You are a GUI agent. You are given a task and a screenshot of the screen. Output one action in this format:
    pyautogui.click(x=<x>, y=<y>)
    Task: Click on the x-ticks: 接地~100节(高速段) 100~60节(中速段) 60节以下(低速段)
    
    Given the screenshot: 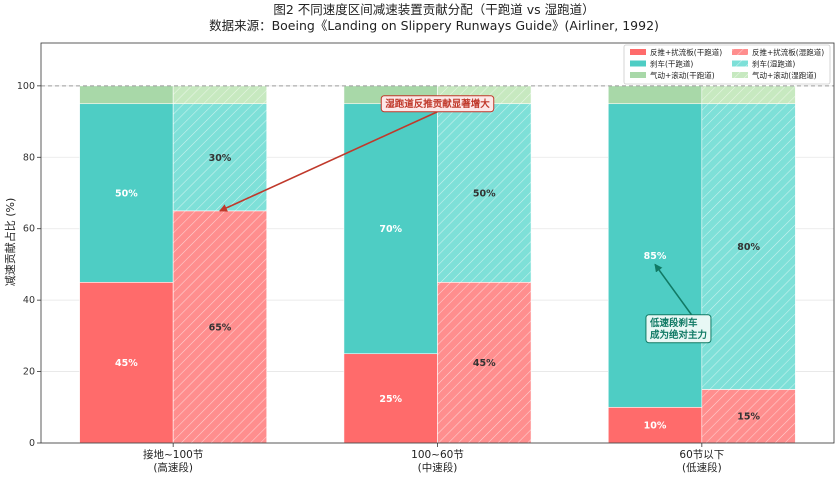 What is the action you would take?
    pyautogui.click(x=433, y=458)
    